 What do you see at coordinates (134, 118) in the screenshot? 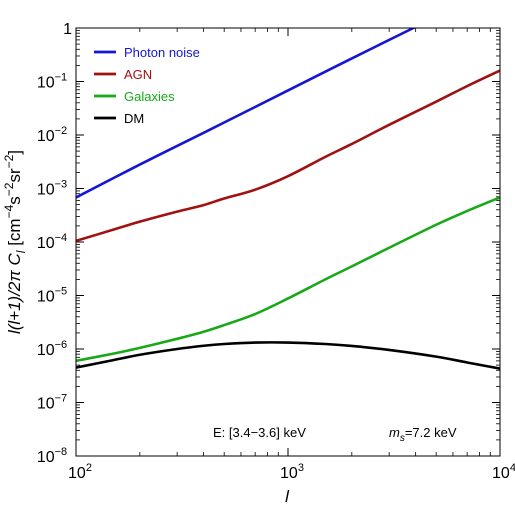
I see `legend-label-dm: DM` at bounding box center [134, 118].